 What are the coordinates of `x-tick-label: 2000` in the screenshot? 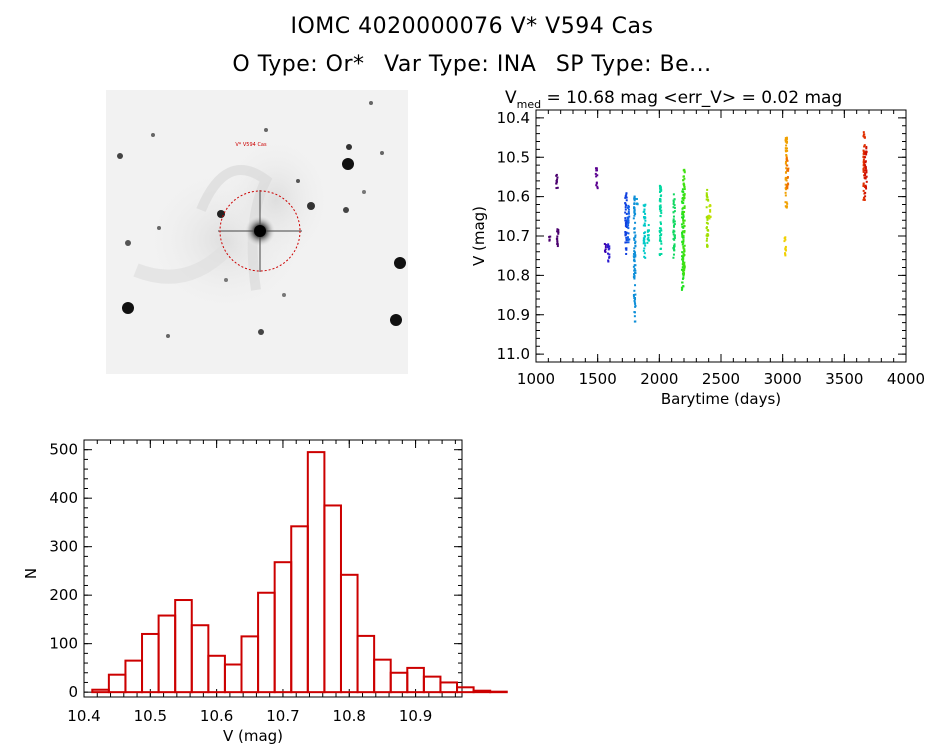 It's located at (659, 379).